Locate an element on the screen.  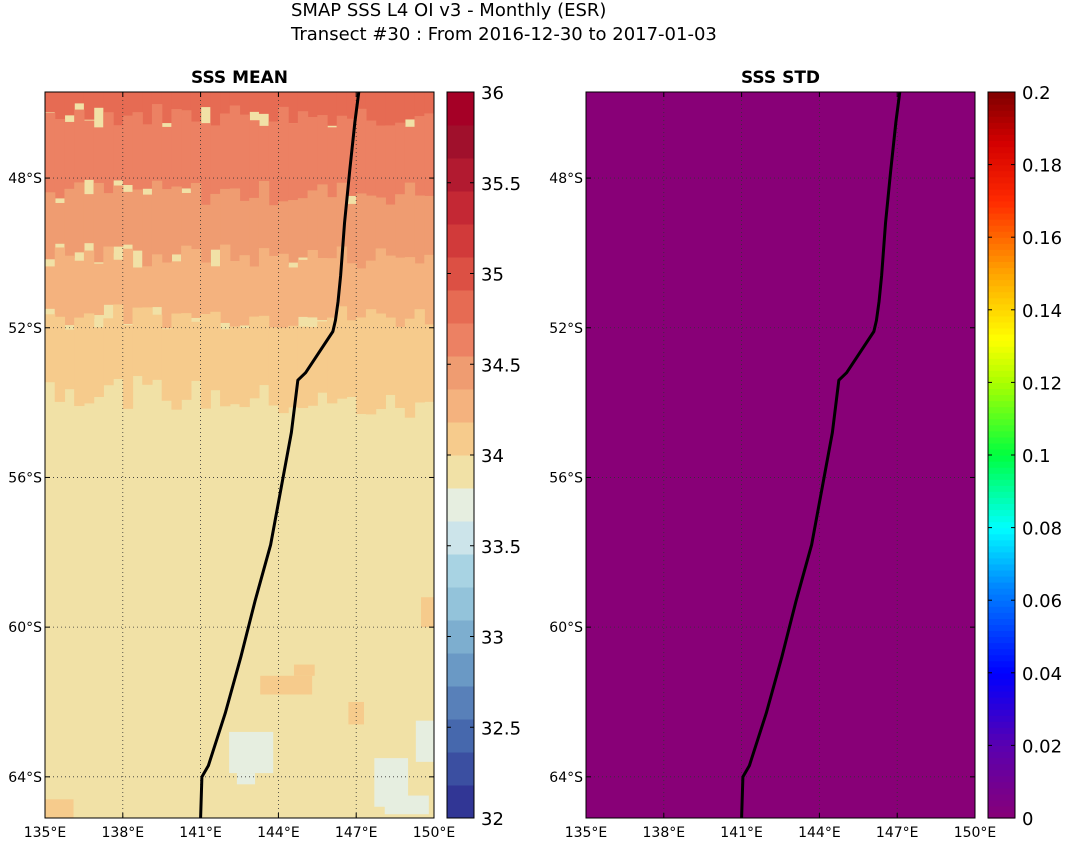
std-panel-title: SSS STD is located at coordinates (780, 78).